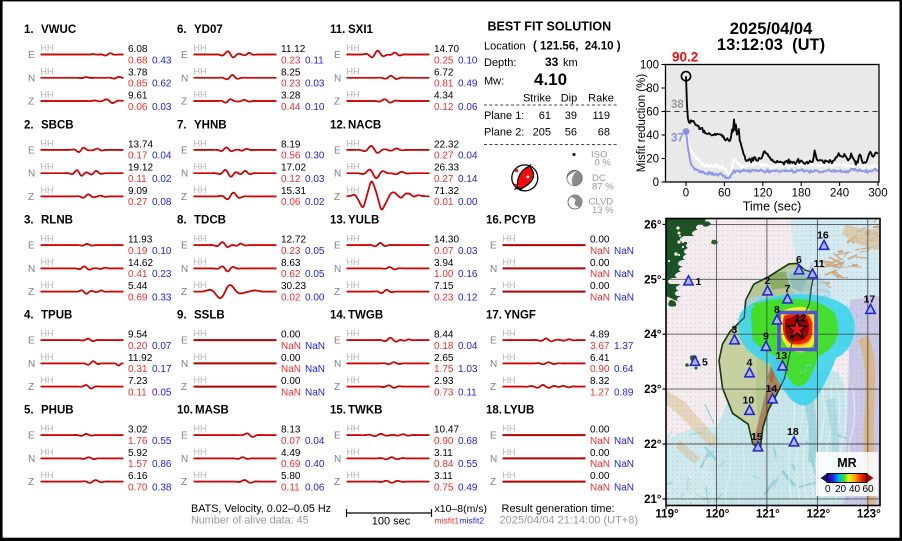 This screenshot has height=541, width=902. I want to click on svg-text: Depth:, so click(500, 63).